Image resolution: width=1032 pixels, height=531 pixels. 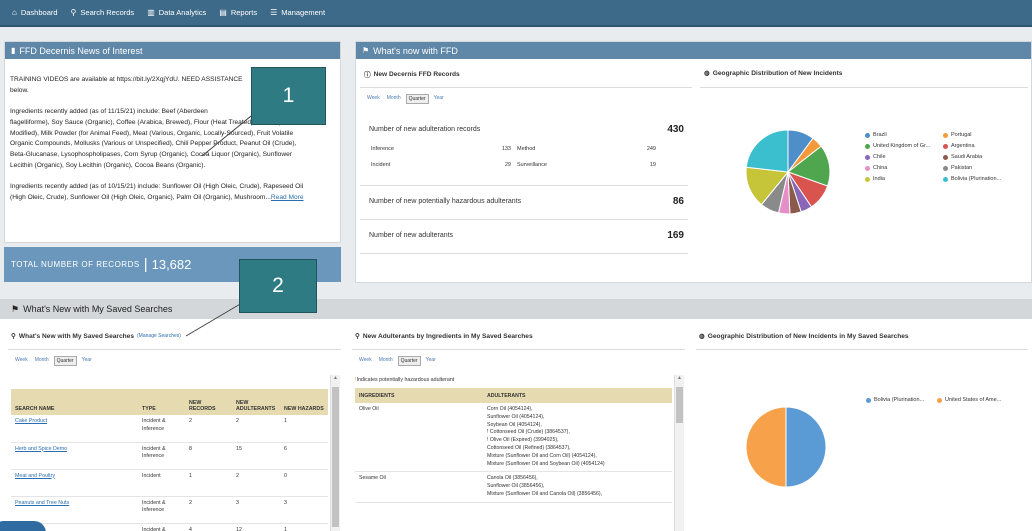 What do you see at coordinates (679, 453) in the screenshot?
I see `adulterants-scrollbar: ▲` at bounding box center [679, 453].